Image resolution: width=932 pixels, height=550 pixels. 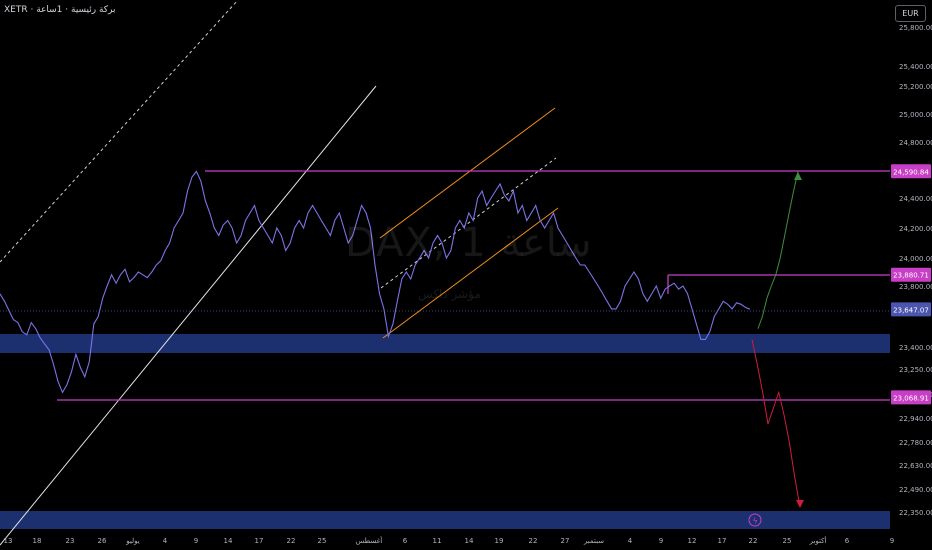 What do you see at coordinates (915, 370) in the screenshot?
I see `y-tick-label: 23,250.00` at bounding box center [915, 370].